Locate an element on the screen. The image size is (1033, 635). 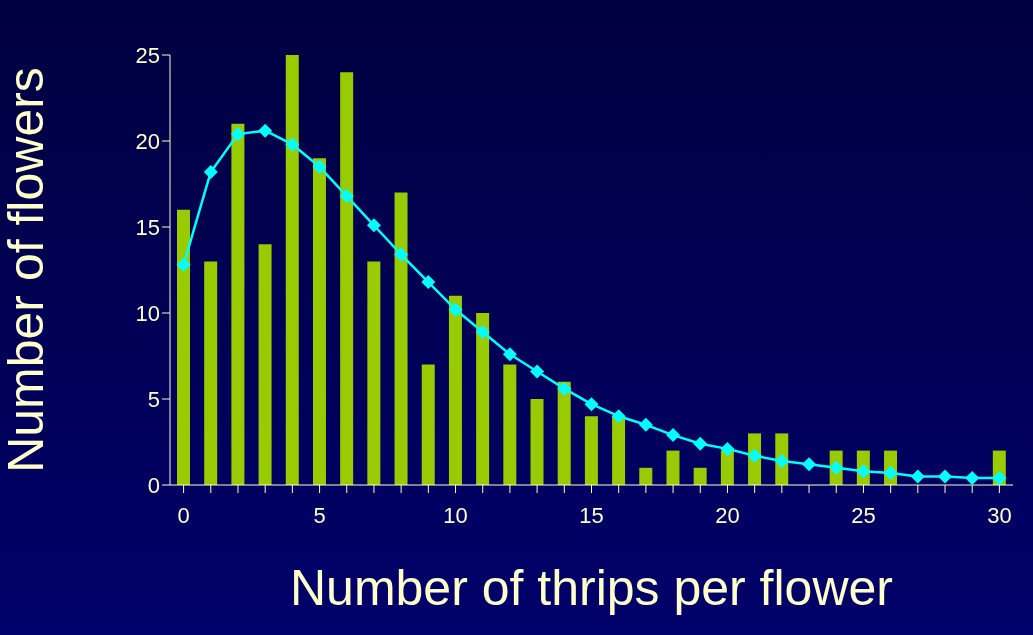
y-axis-title: Number of flowers is located at coordinates (27, 270).